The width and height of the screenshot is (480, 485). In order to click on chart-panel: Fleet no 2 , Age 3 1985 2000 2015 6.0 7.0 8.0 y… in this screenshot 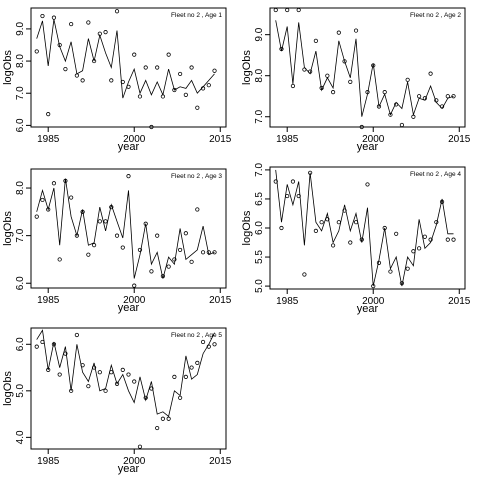, I will do `click(117, 241)`.